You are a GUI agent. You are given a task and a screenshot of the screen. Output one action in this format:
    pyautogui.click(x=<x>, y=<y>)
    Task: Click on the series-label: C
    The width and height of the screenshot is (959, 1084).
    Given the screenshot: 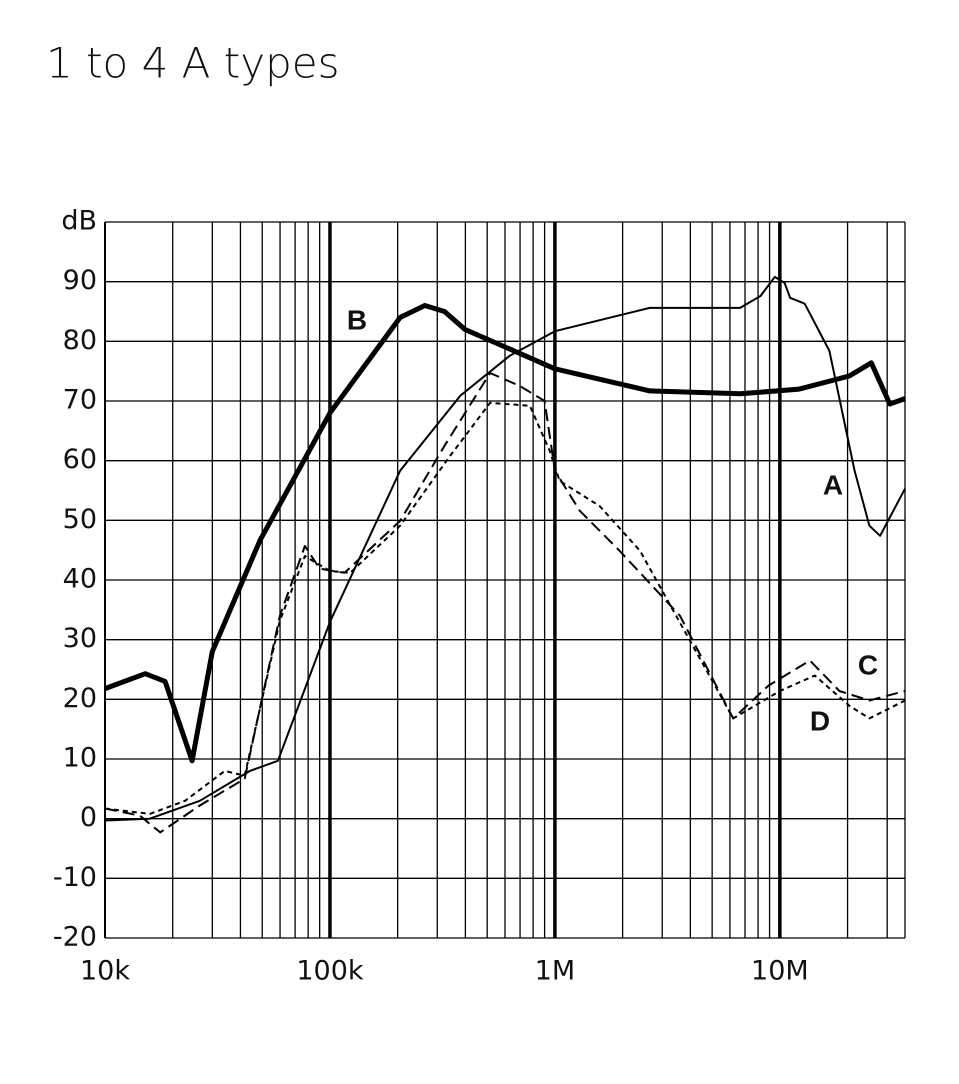 What is the action you would take?
    pyautogui.click(x=868, y=664)
    